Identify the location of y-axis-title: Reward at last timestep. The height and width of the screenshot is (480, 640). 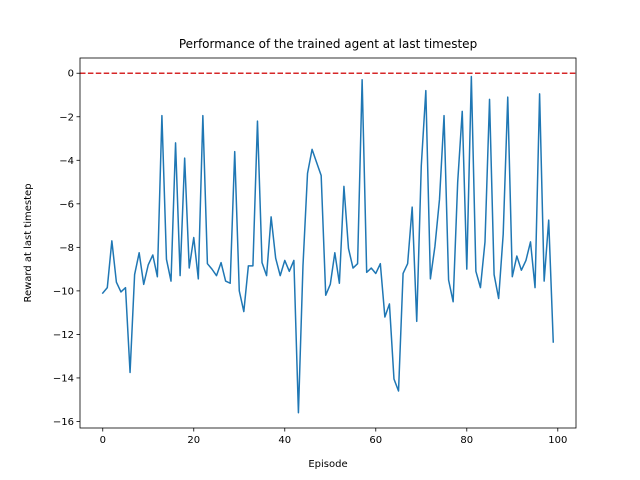
(28, 242).